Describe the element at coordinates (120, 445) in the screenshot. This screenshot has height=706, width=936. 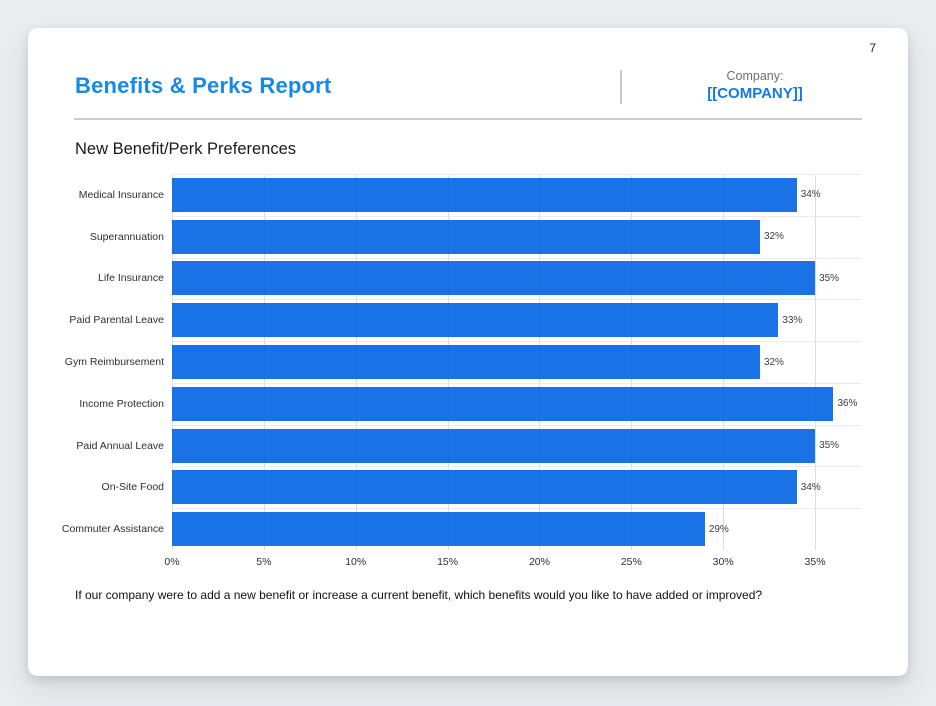
I see `category-label: Paid Annual Leave` at that location.